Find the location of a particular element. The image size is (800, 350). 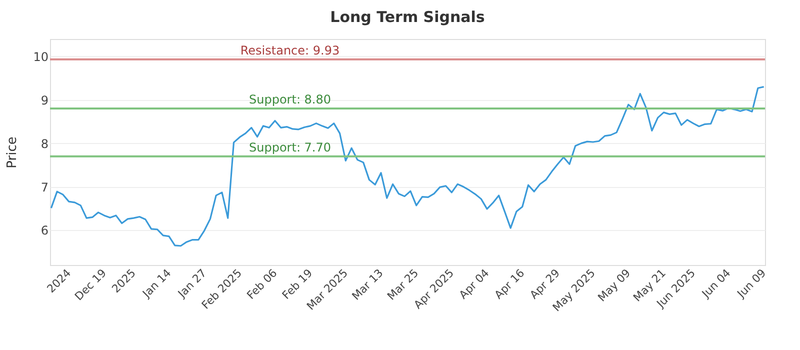

x-tick-label: Apr 16 is located at coordinates (510, 284).